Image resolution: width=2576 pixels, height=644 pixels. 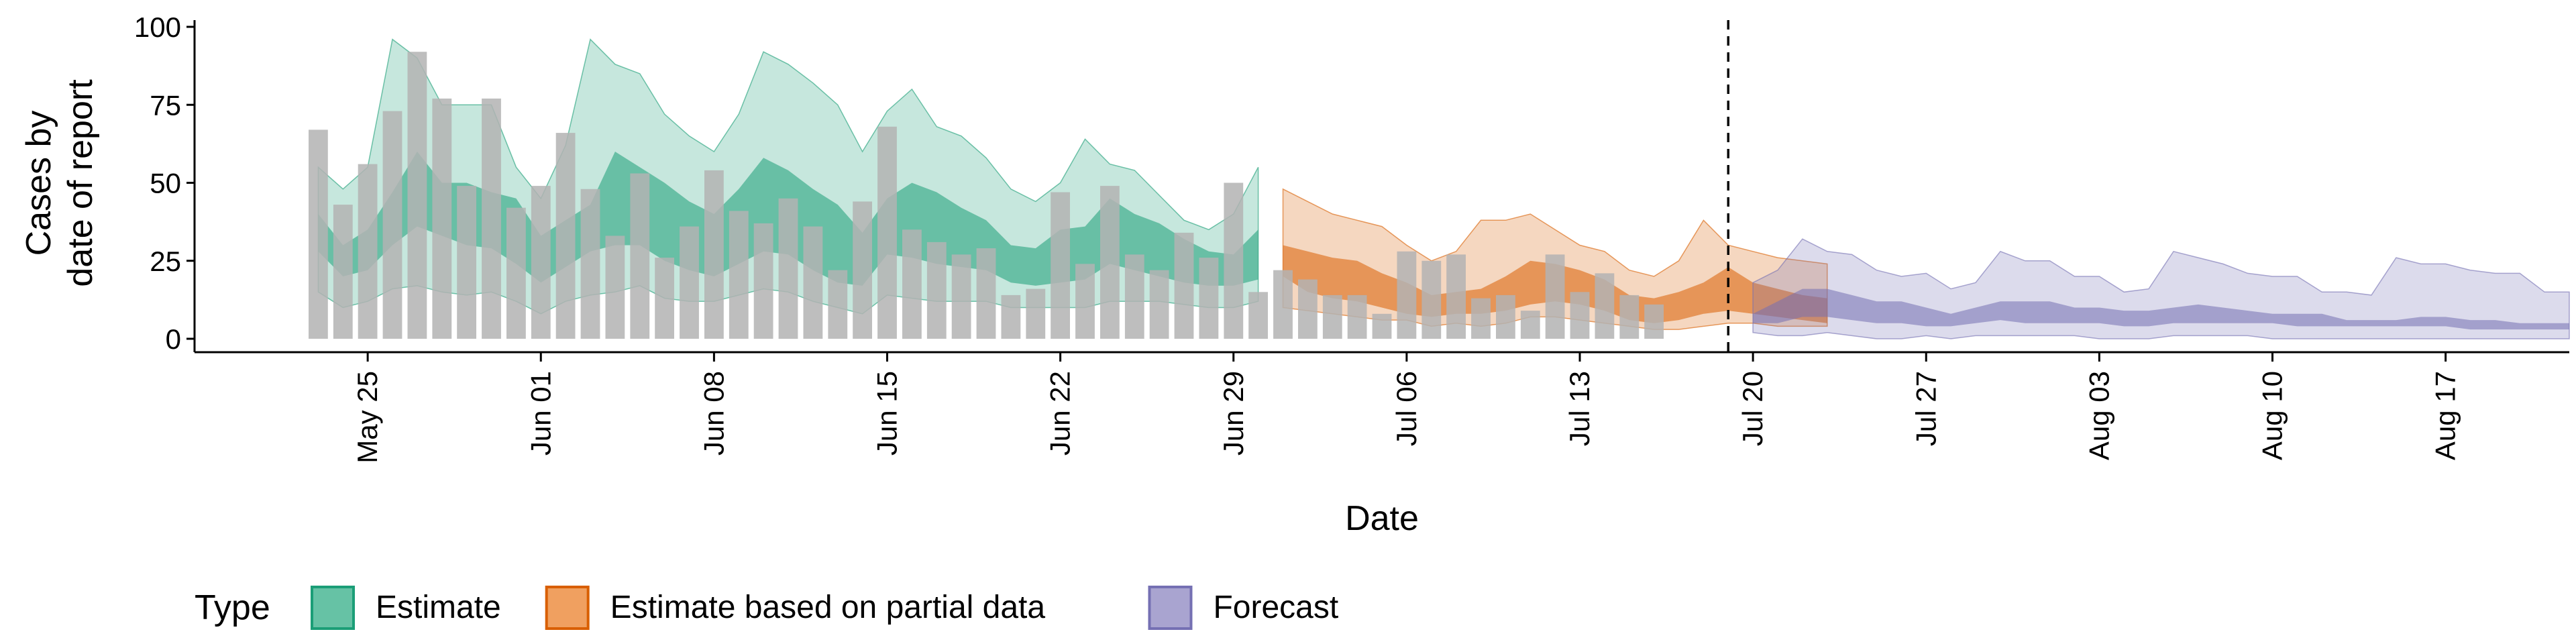 What do you see at coordinates (1752, 408) in the screenshot?
I see `x-tick-label: Jul 20` at bounding box center [1752, 408].